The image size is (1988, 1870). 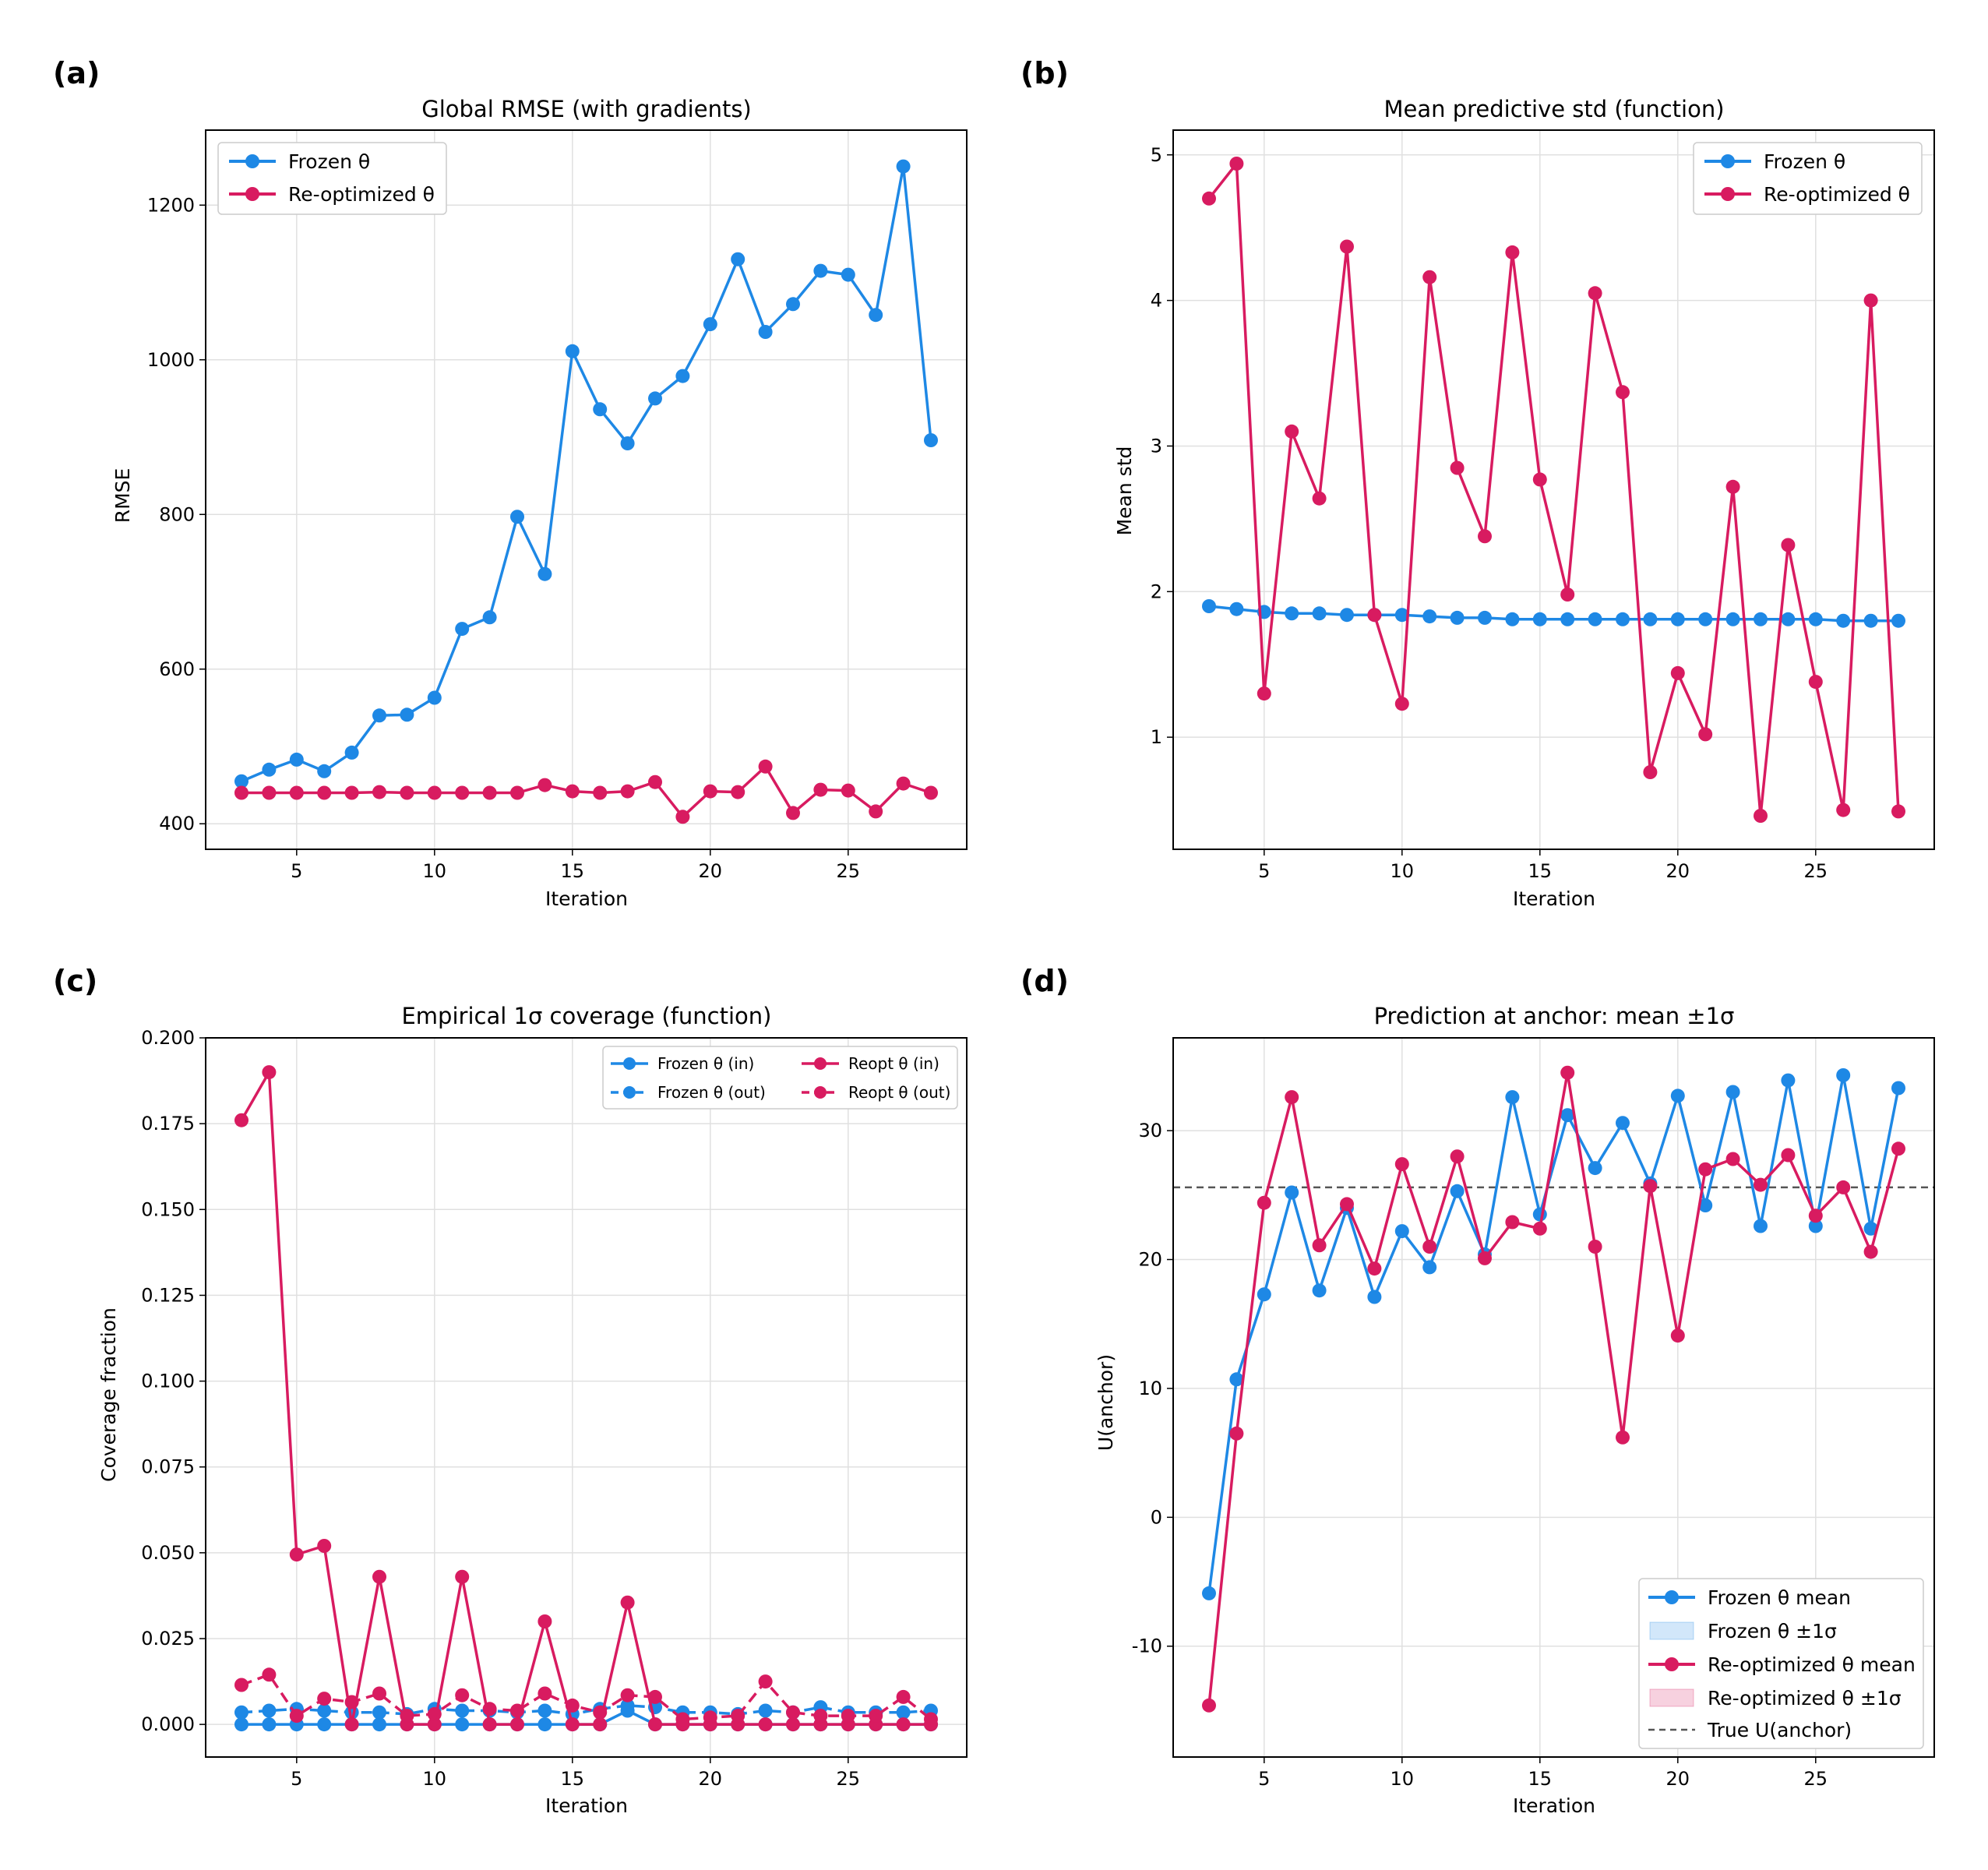 I want to click on panel-c-plot, so click(x=586, y=1398).